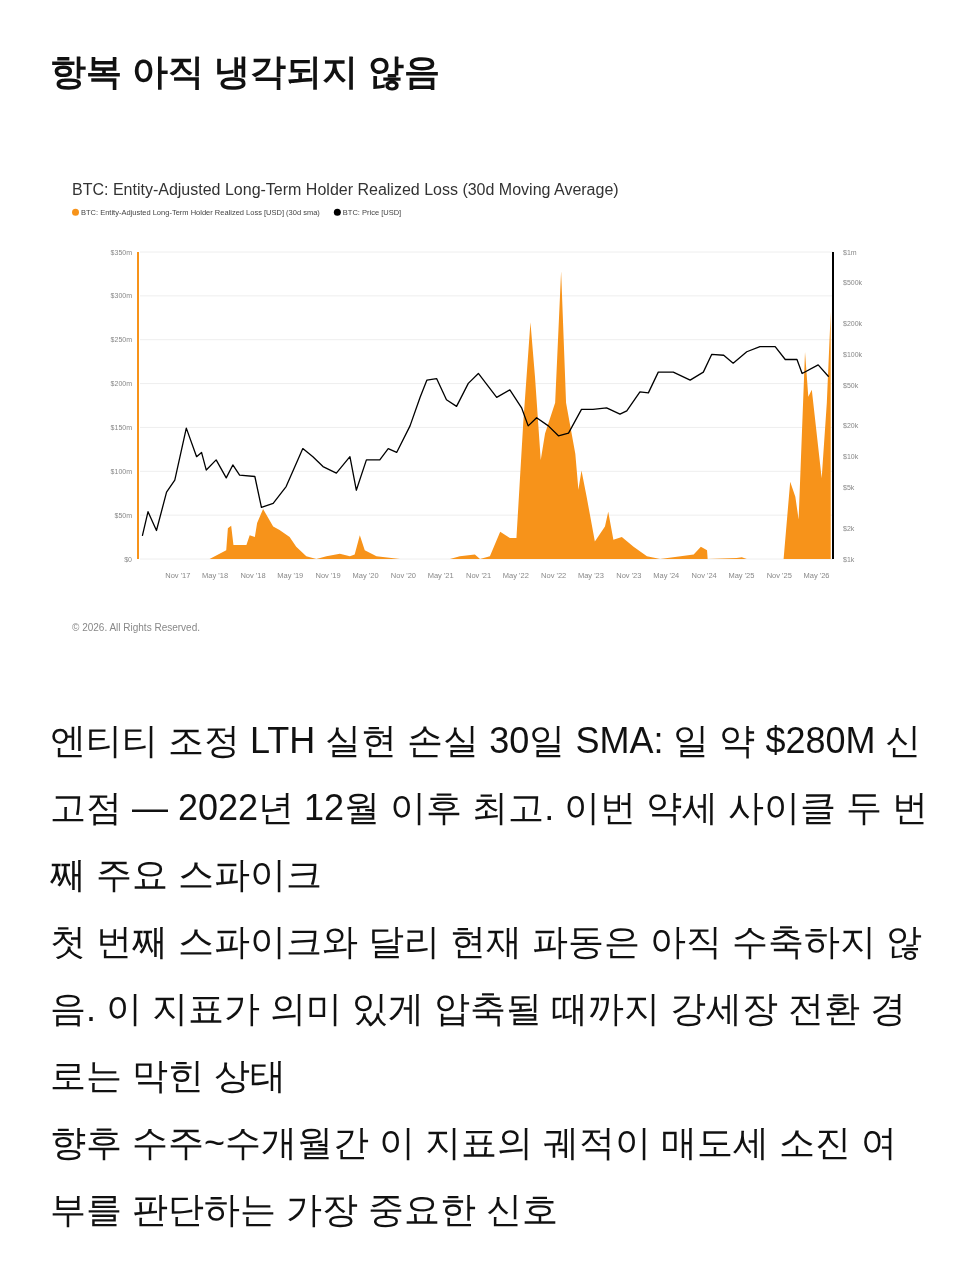  Describe the element at coordinates (486, 1009) in the screenshot. I see `text: 첫 번째 스파이크와 달리 현재 파동은 아직 수축하지 않음. 이 지표가 의미 있게 압축될 때까지 강세장 전환 경로는 막힌 상태` at that location.